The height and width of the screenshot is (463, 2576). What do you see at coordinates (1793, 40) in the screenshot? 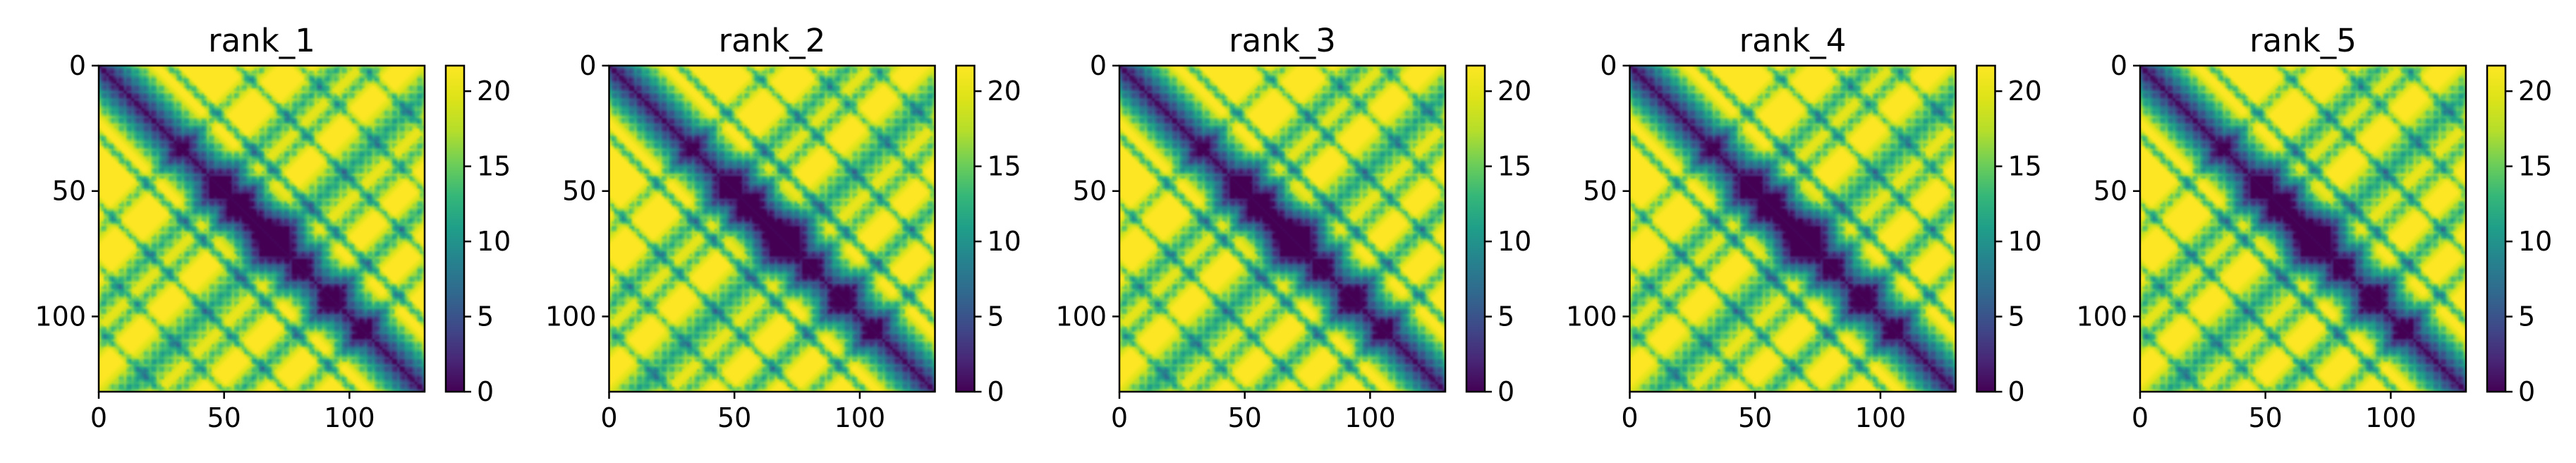
I see `panel-title: rank_4` at bounding box center [1793, 40].